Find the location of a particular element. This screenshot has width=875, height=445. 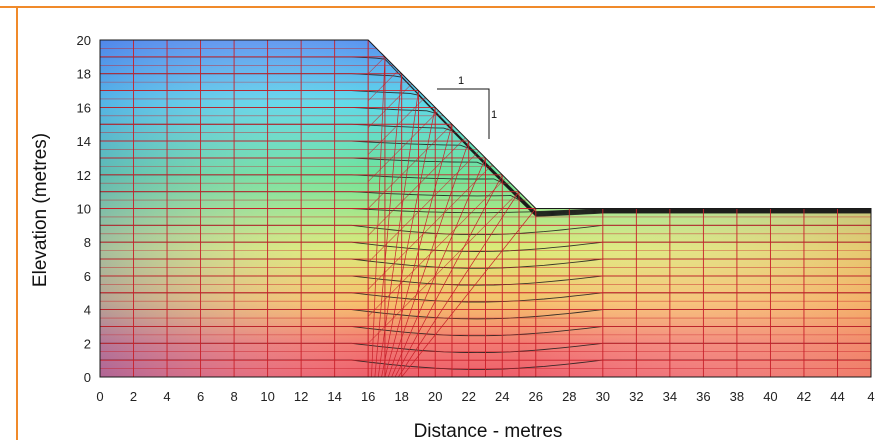

x-tick-label: 24 is located at coordinates (502, 396).